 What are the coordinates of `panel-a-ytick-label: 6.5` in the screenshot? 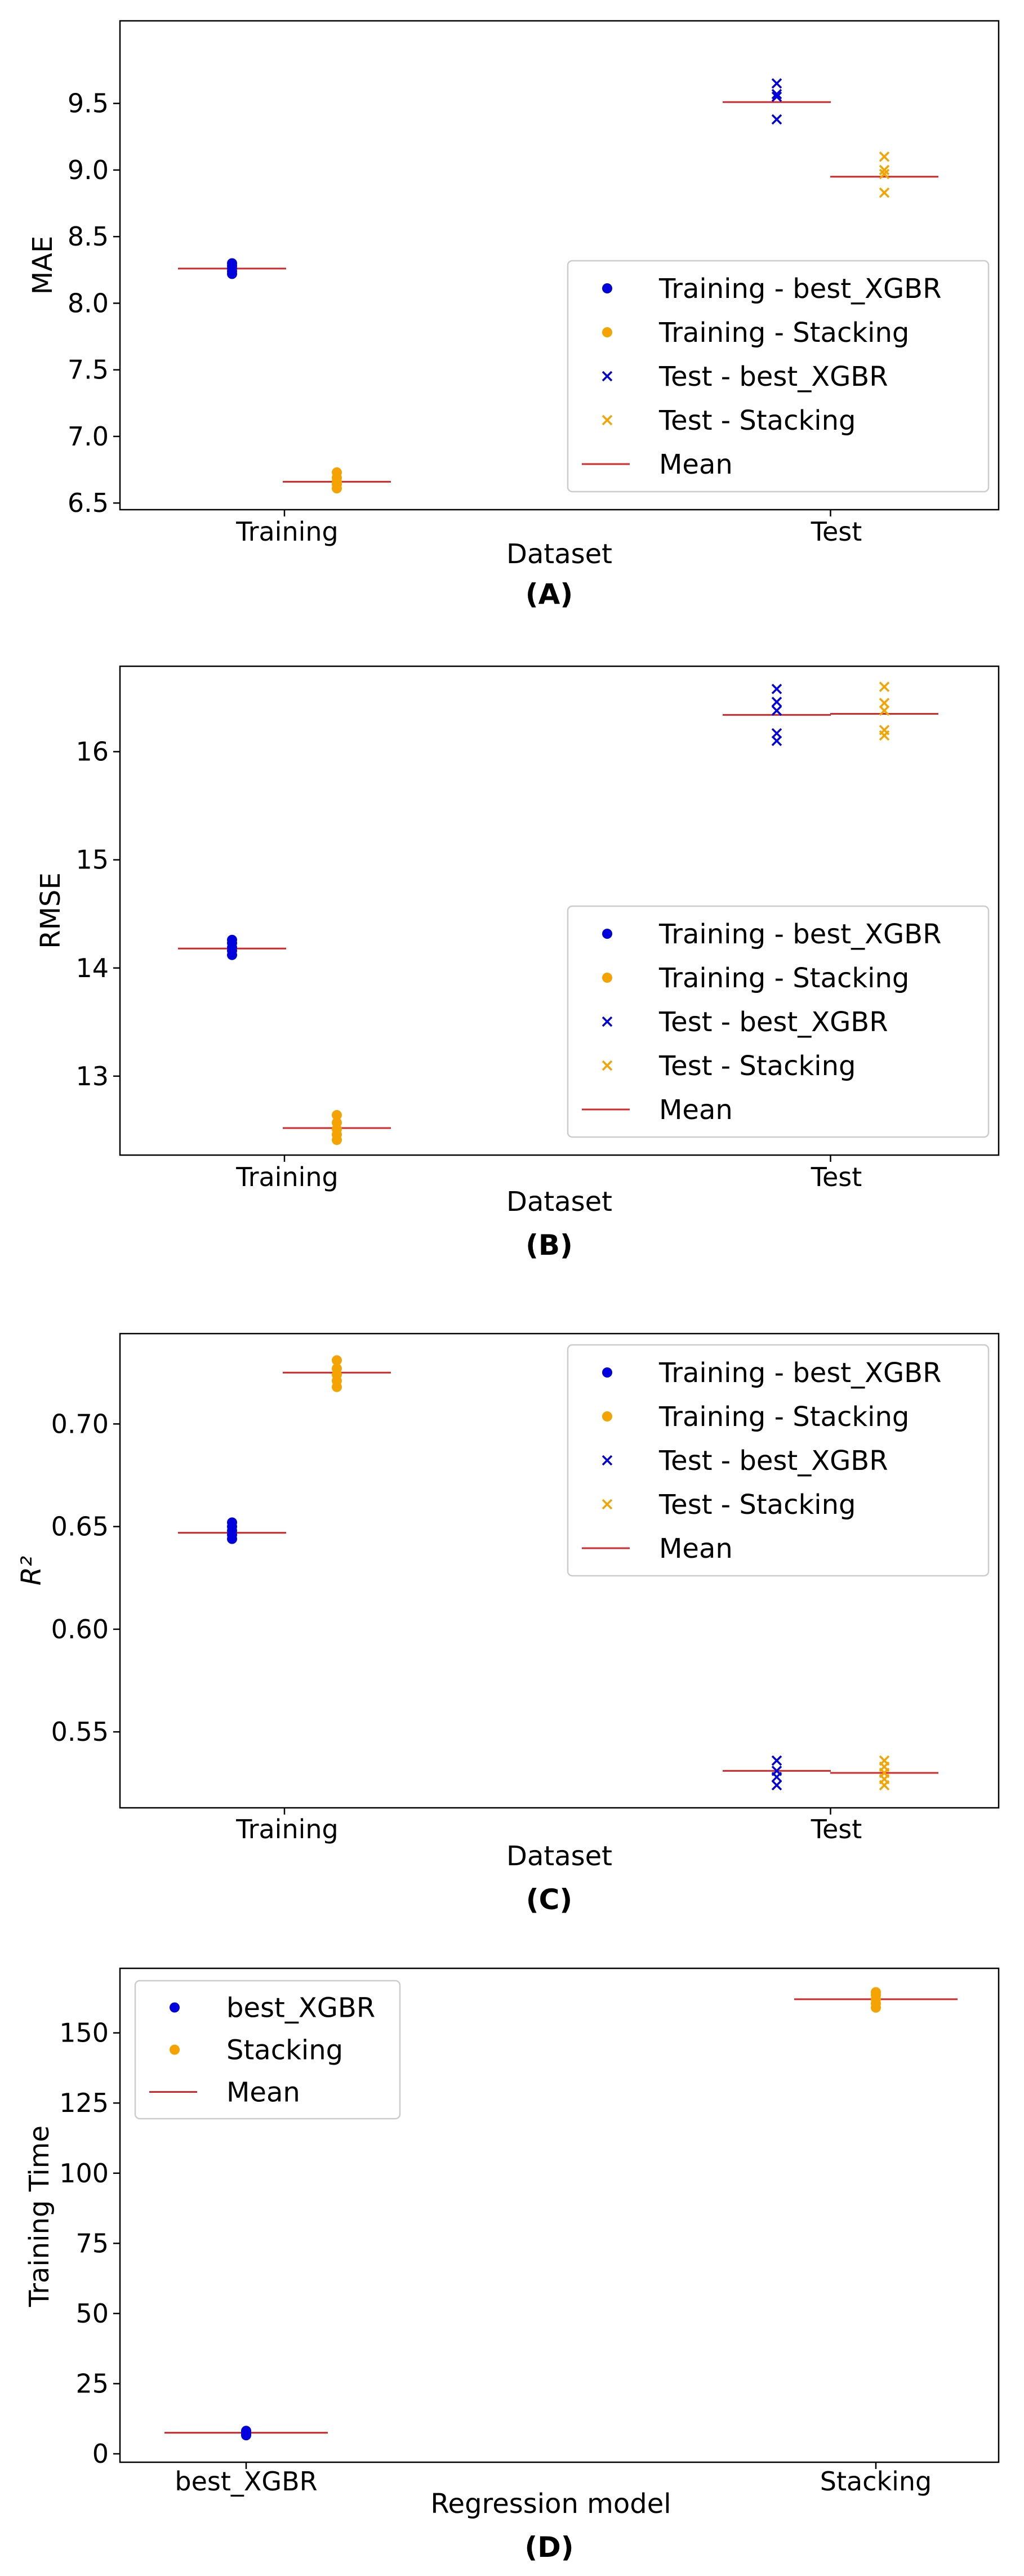 It's located at (88, 503).